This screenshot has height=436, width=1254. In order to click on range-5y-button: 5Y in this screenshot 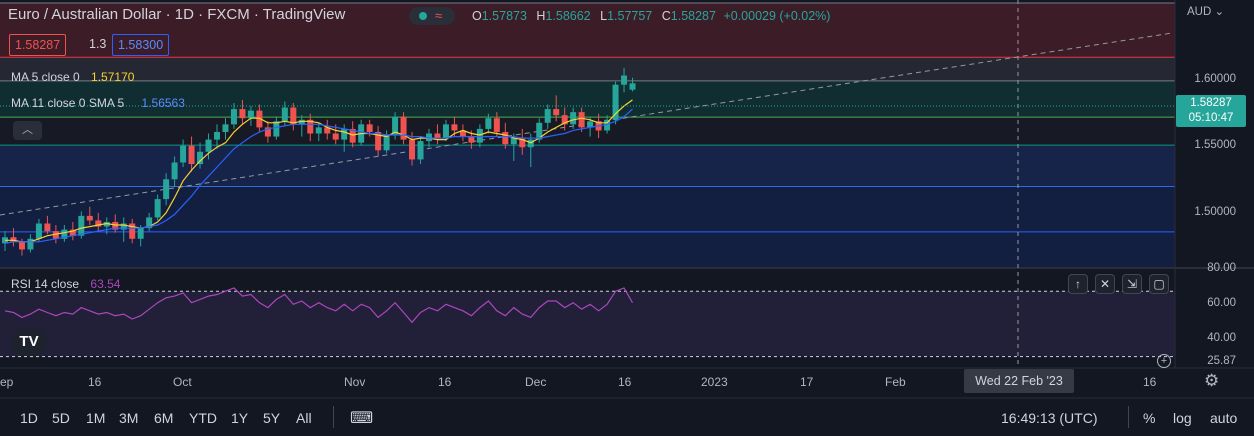, I will do `click(272, 418)`.